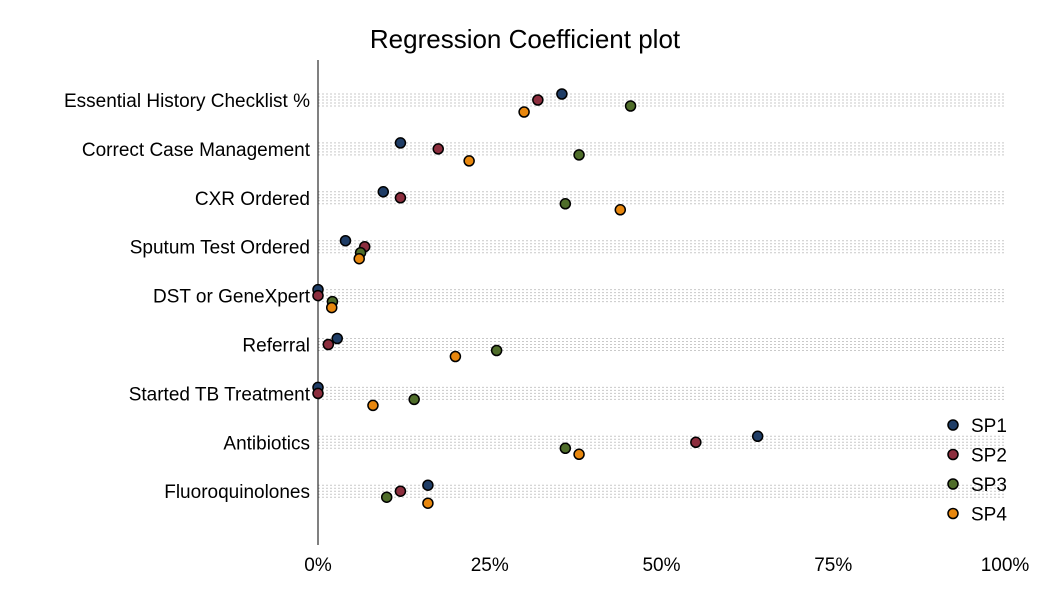 The width and height of the screenshot is (1050, 600). What do you see at coordinates (989, 426) in the screenshot?
I see `legend-label: SP1` at bounding box center [989, 426].